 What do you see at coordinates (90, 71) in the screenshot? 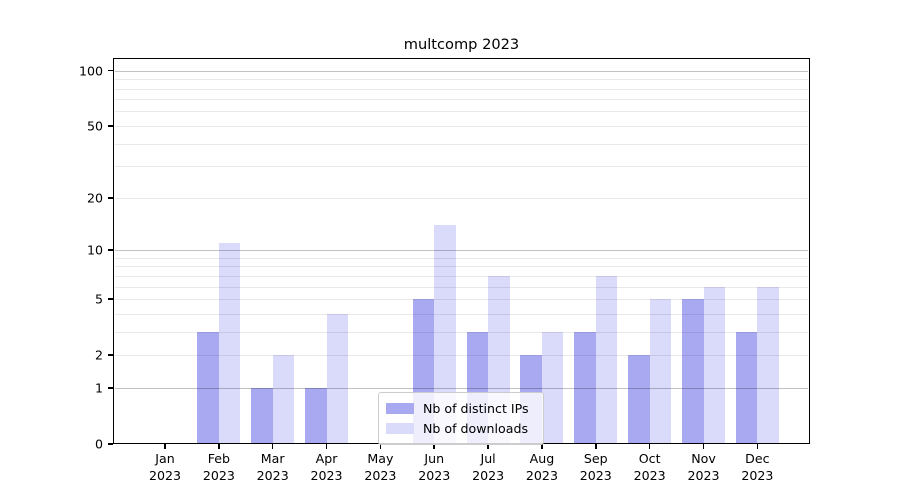
I see `y-tick-label-100: 100` at bounding box center [90, 71].